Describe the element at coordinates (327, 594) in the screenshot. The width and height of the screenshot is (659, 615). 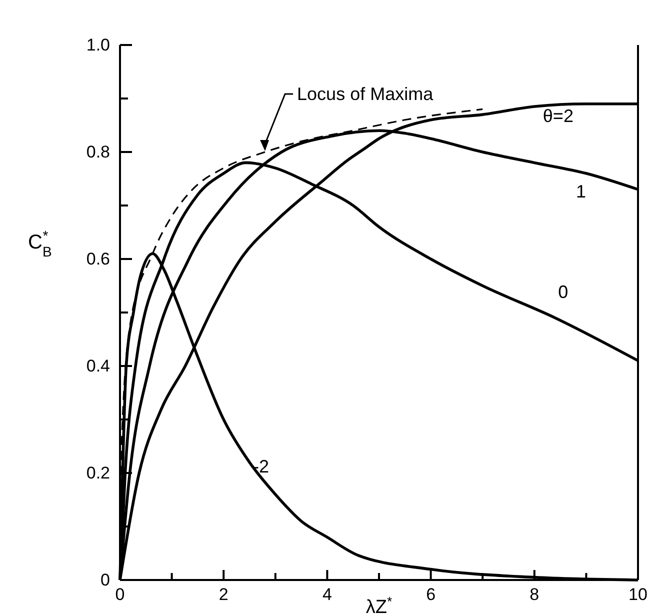
I see `x-tick-label: 4` at that location.